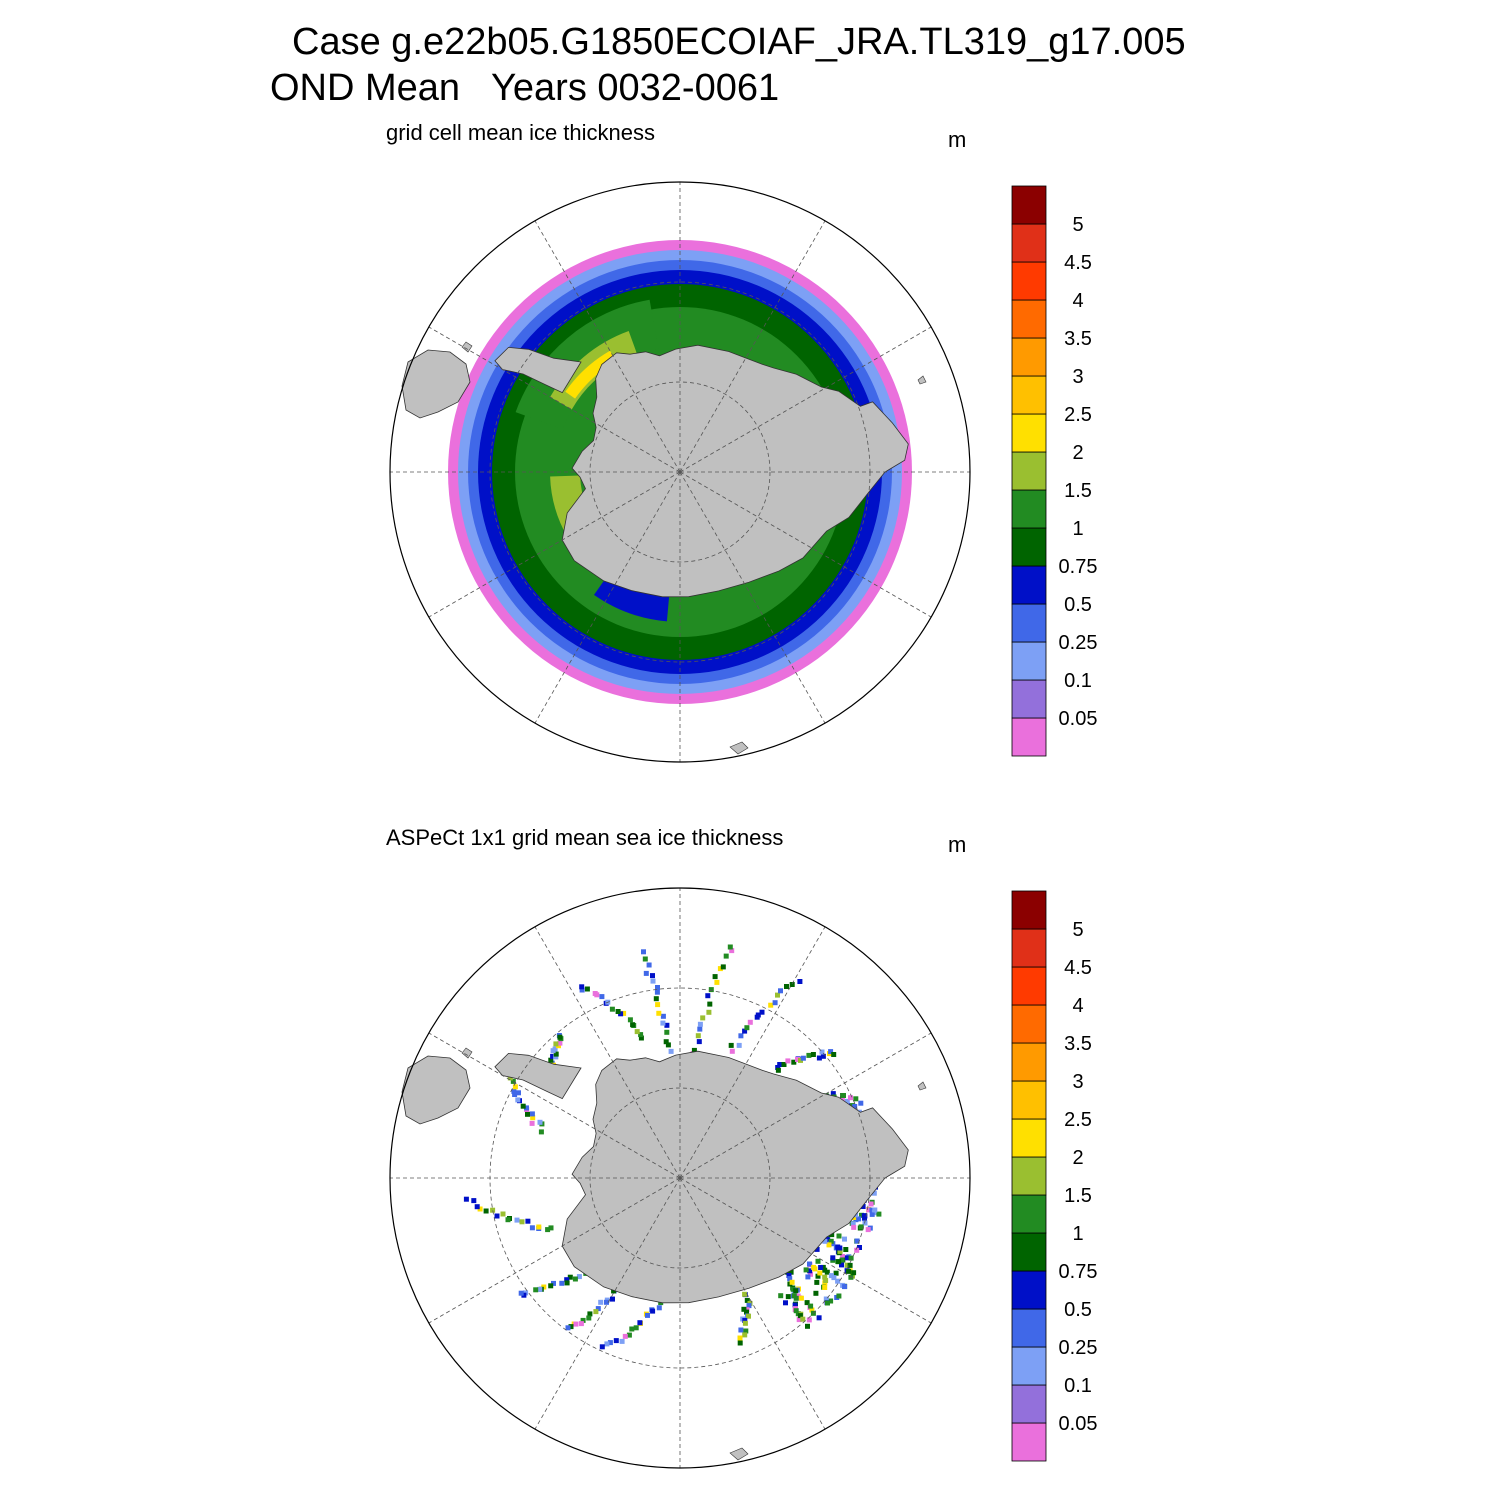 This screenshot has height=1500, width=1500. Describe the element at coordinates (739, 1454) in the screenshot. I see `panel2-macquarie-island` at that location.